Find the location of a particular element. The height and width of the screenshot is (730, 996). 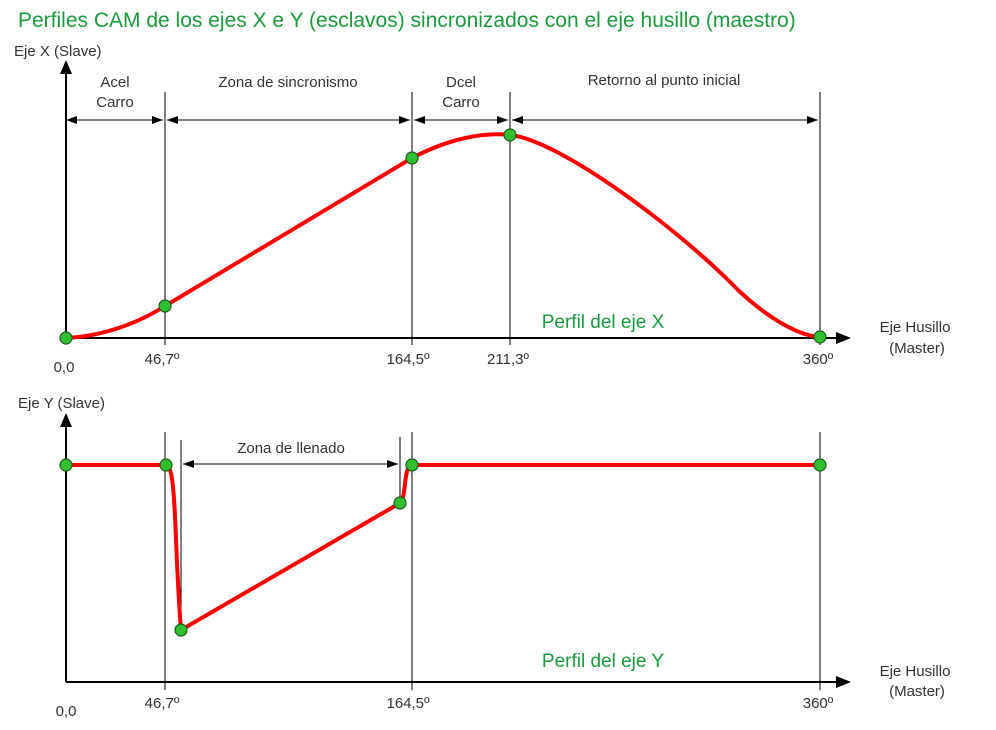

zone-dcel-line2: Carro is located at coordinates (461, 102).